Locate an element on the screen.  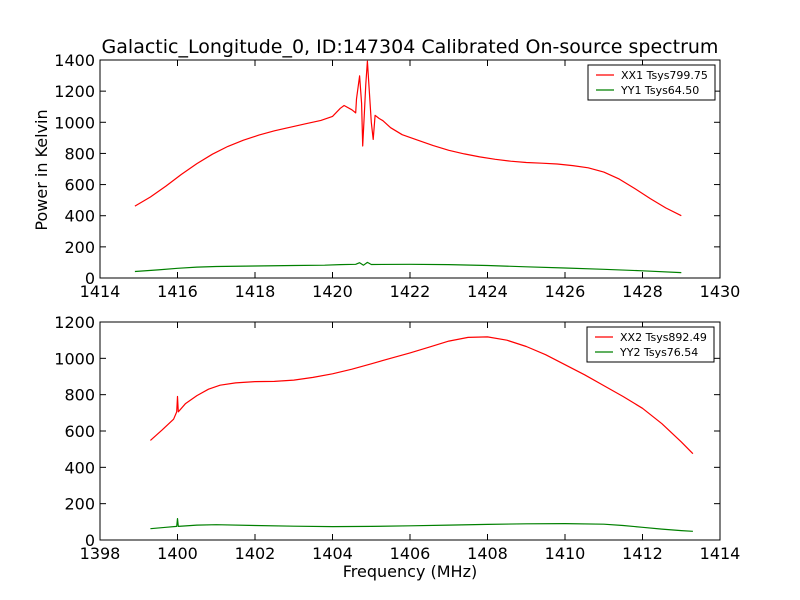
top-legend-label: YY1 Tsys64.50 is located at coordinates (659, 90).